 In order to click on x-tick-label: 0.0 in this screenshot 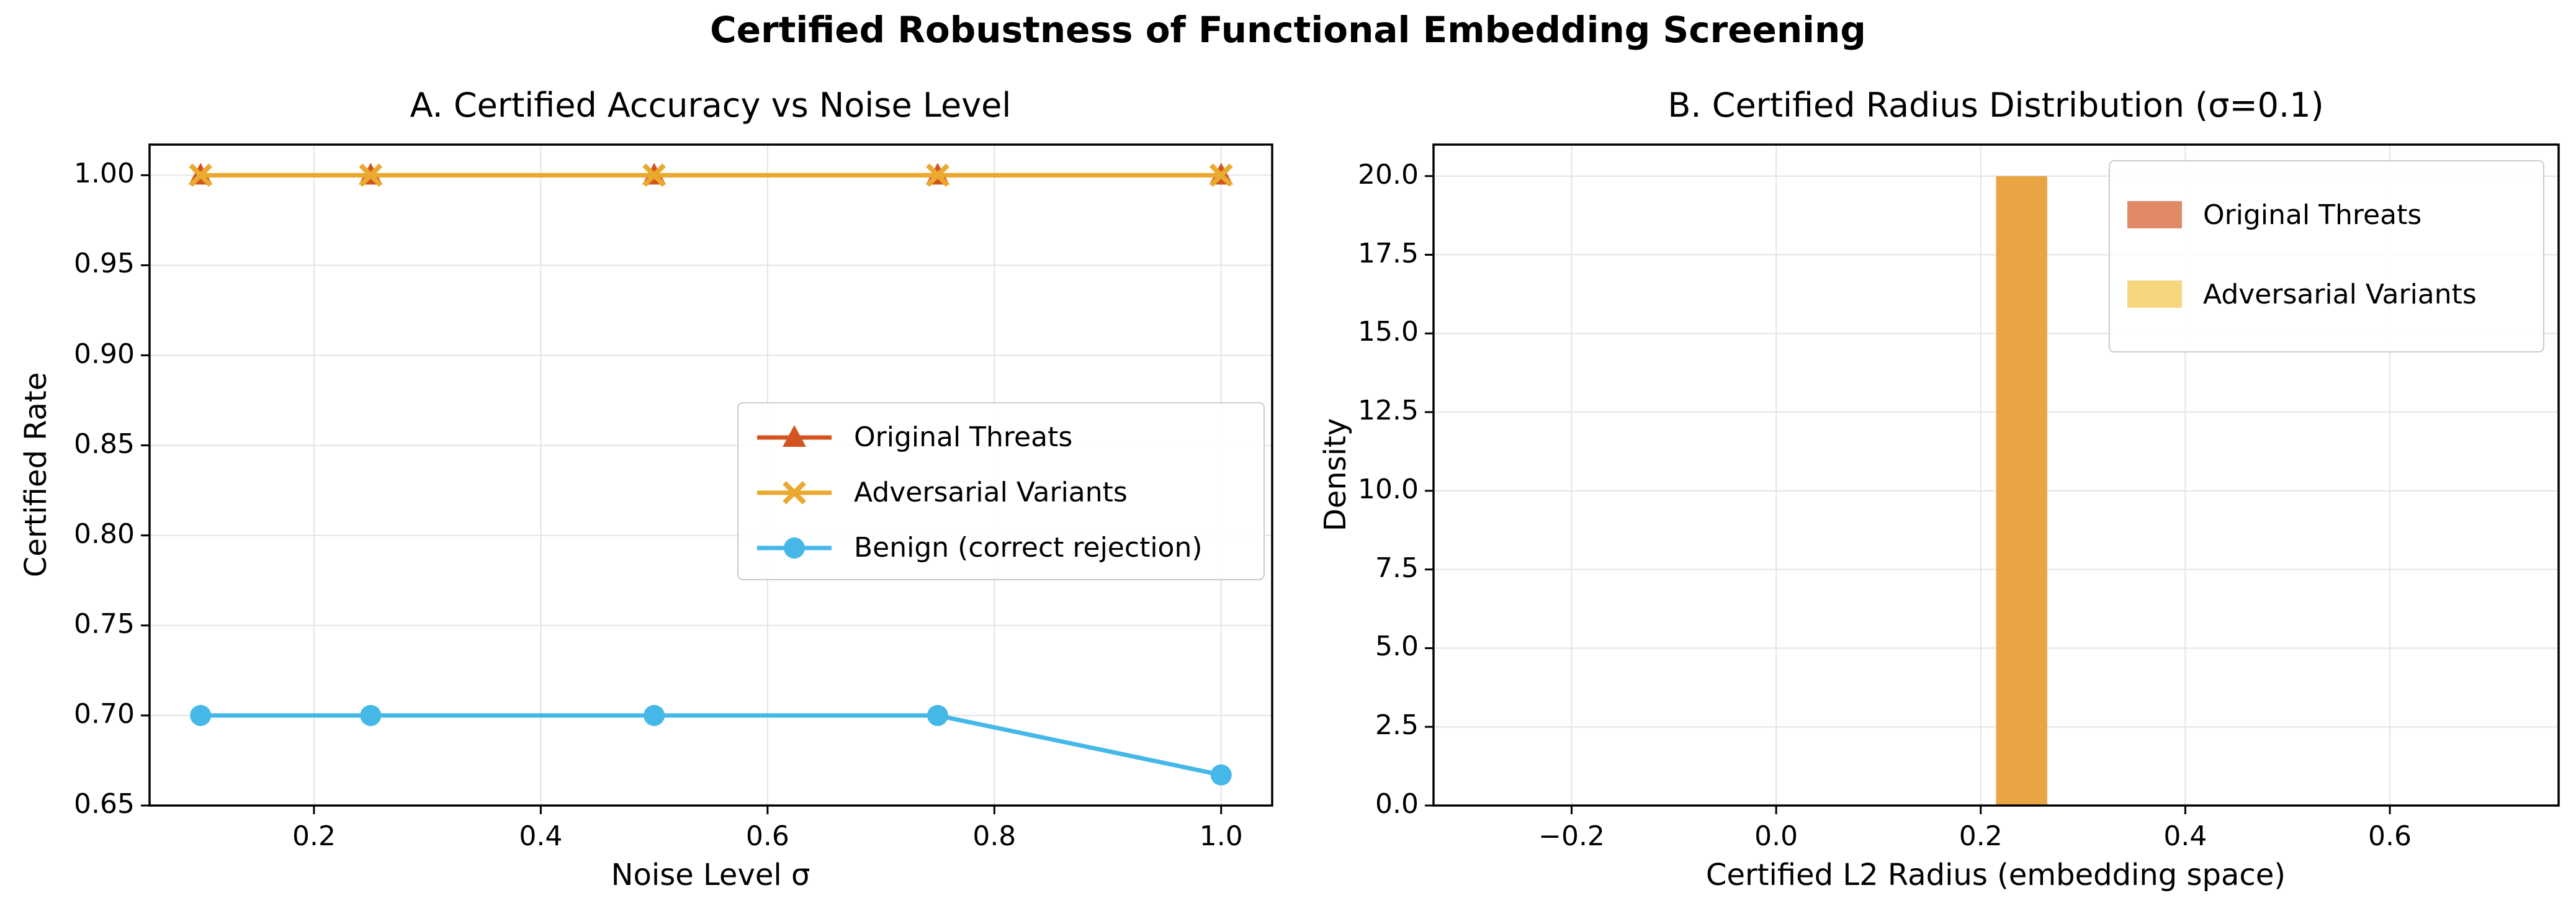, I will do `click(1776, 836)`.